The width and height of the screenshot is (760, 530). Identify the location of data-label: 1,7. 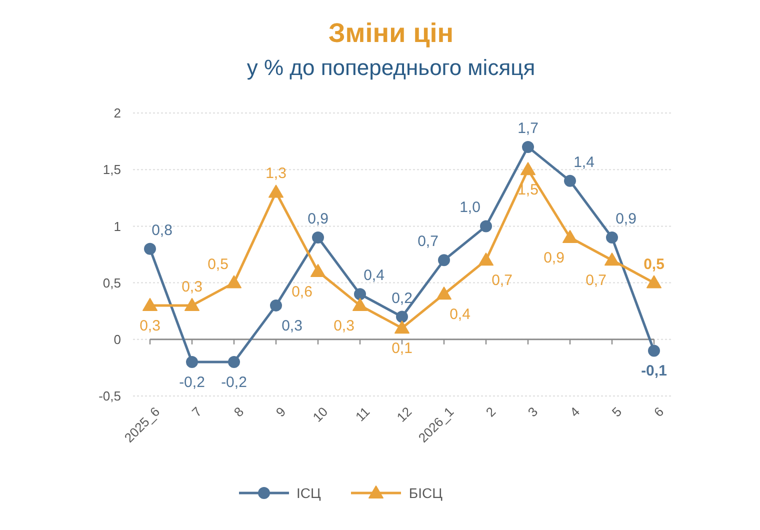
(528, 128).